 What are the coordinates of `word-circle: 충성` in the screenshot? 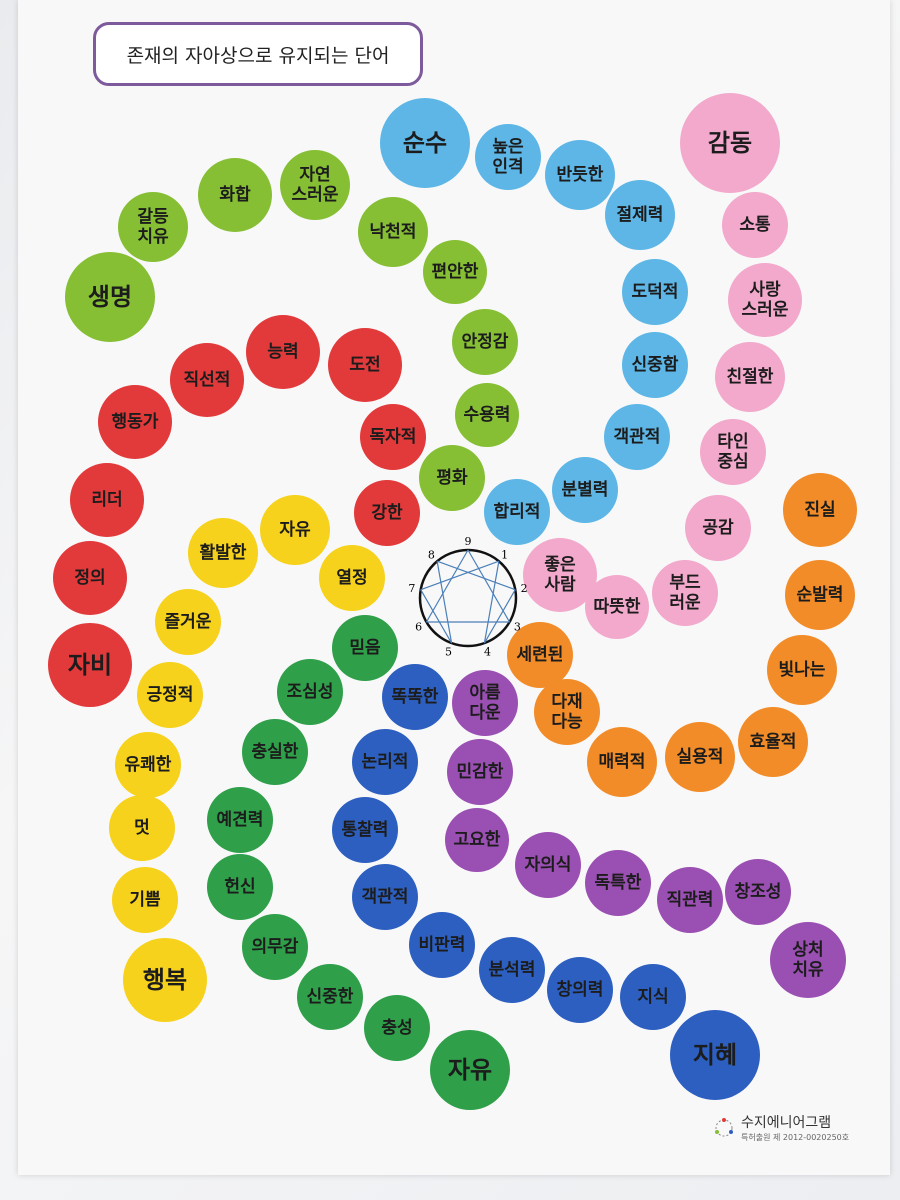 It's located at (397, 1028).